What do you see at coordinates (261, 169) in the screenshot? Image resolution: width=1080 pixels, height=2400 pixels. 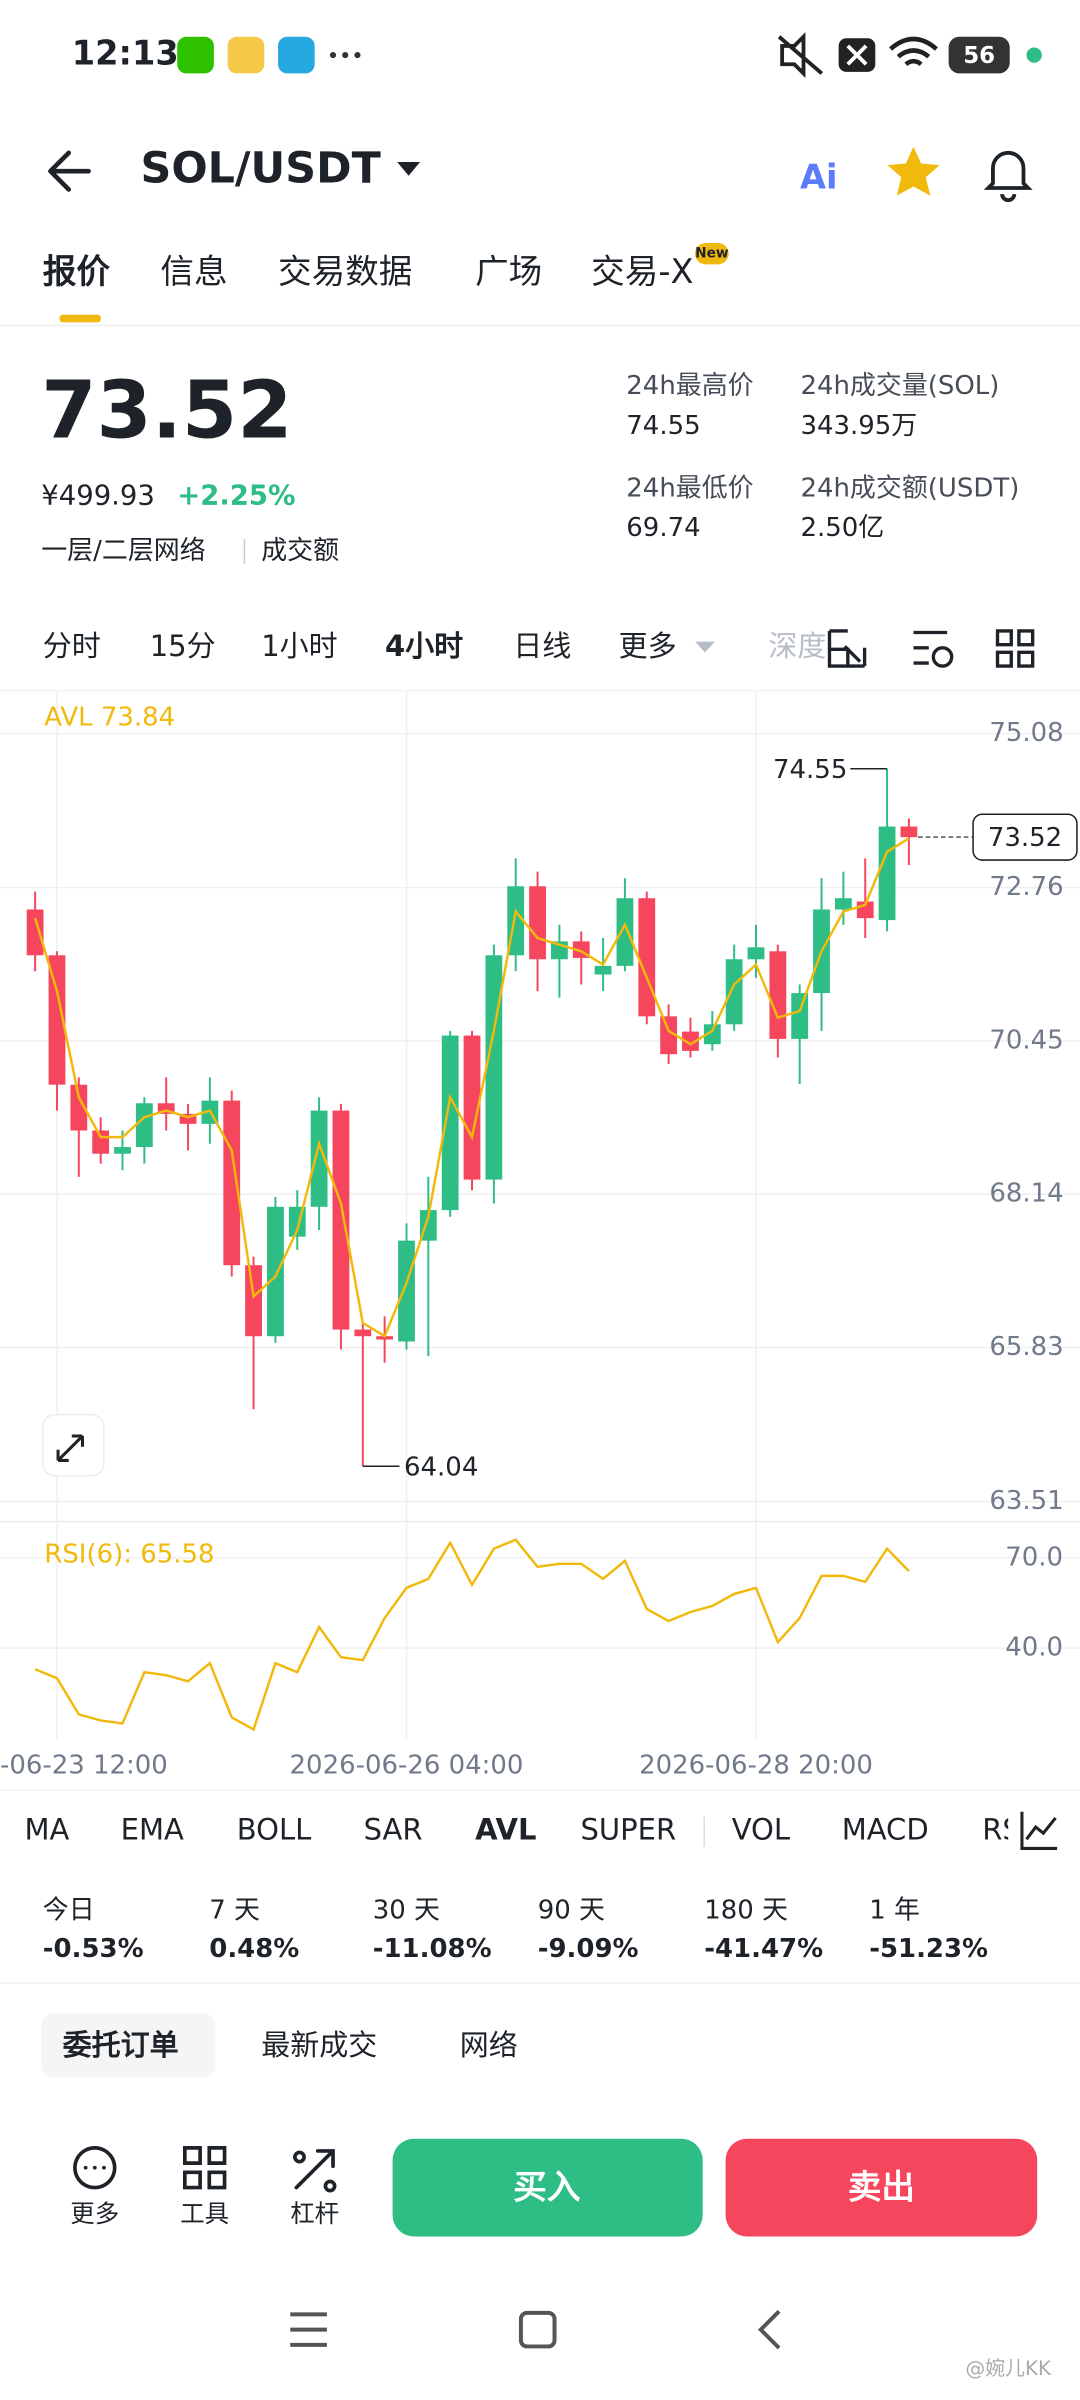 I see `pair-title: SOL/USDT` at bounding box center [261, 169].